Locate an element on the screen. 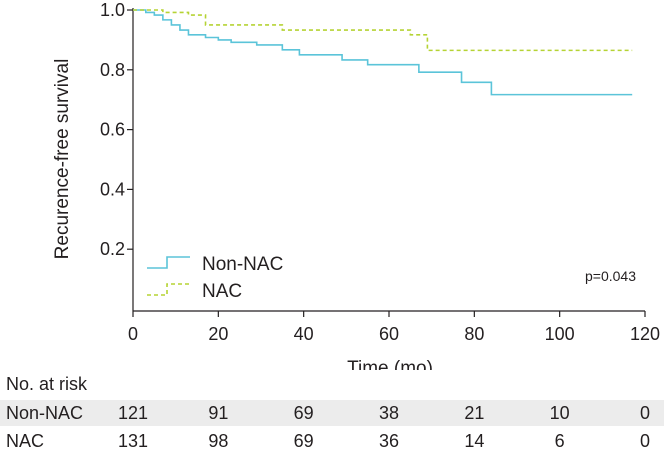 The image size is (664, 454). p-value-annotation: p=0.043 is located at coordinates (610, 276).